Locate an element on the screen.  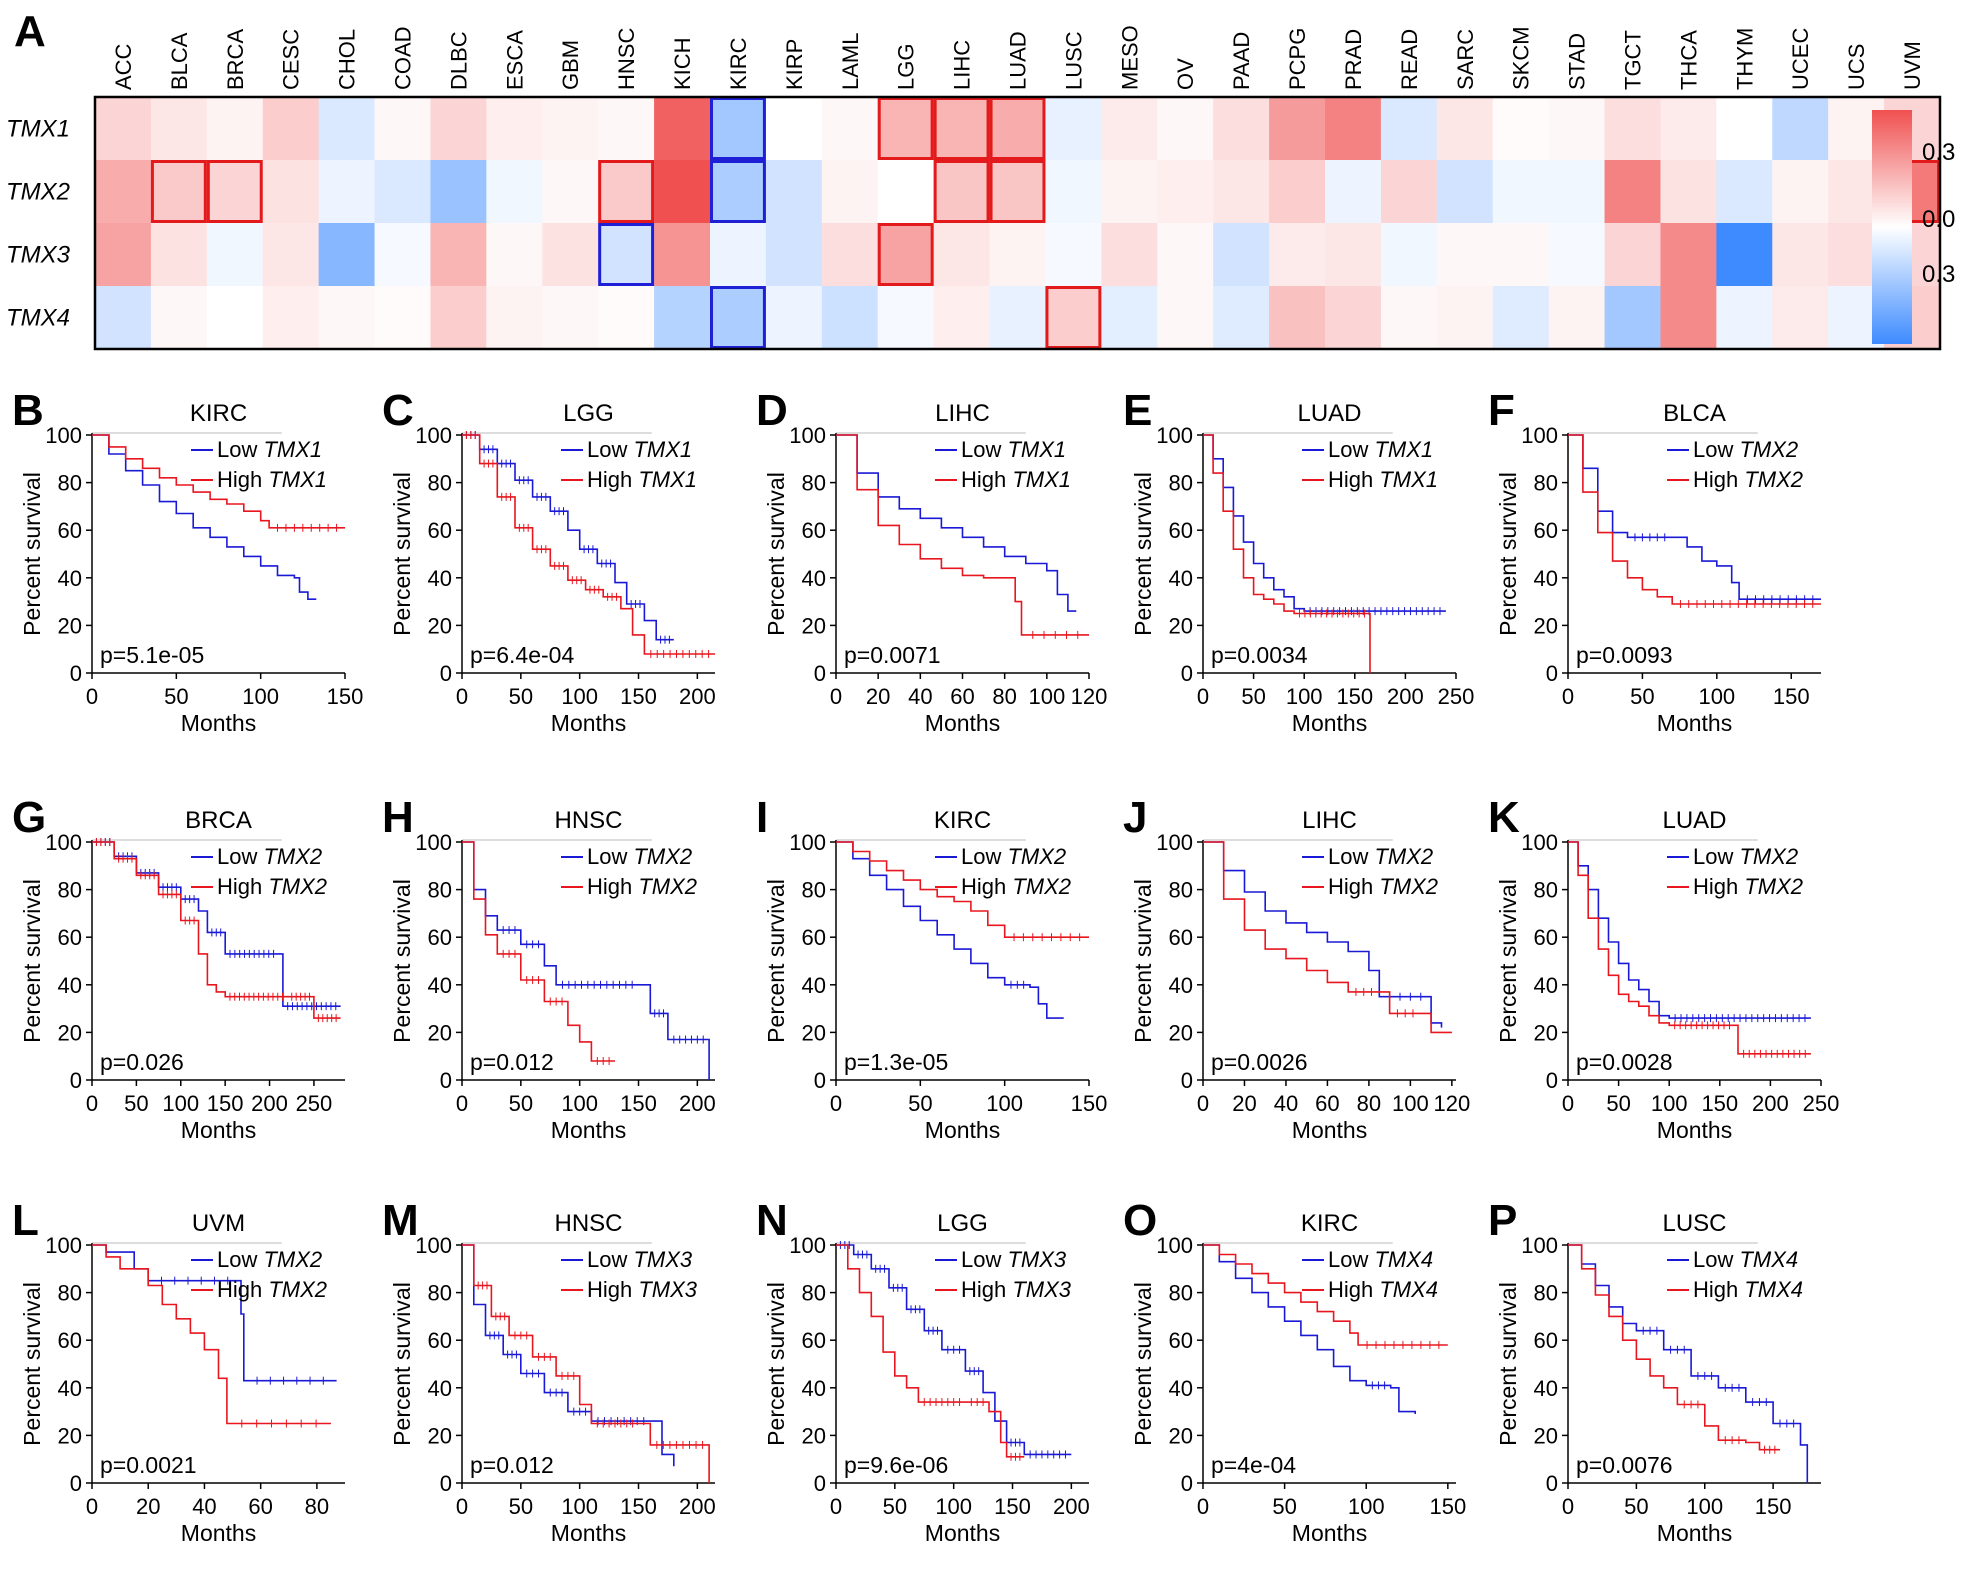
p-value: p=9.6e-06 is located at coordinates (896, 1465).